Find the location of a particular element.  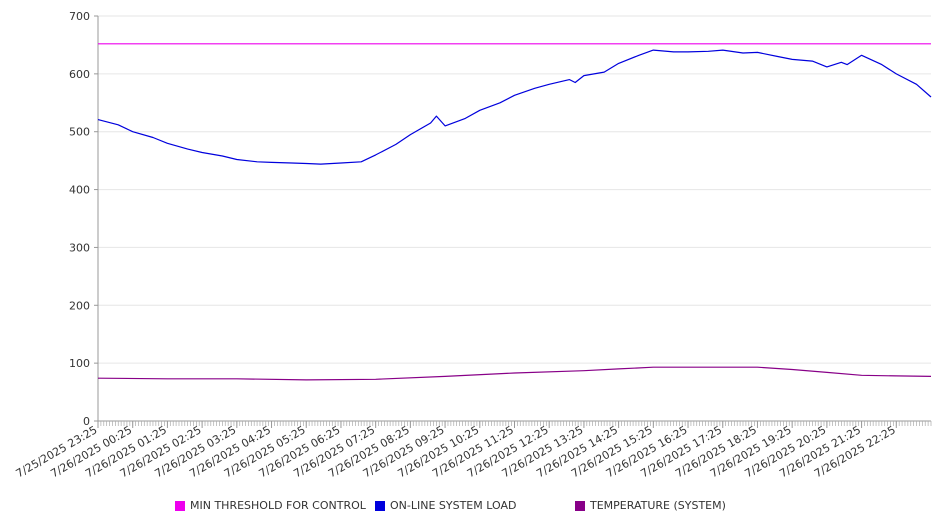

legend-label: TEMPERATURE (SYSTEM) is located at coordinates (658, 505).